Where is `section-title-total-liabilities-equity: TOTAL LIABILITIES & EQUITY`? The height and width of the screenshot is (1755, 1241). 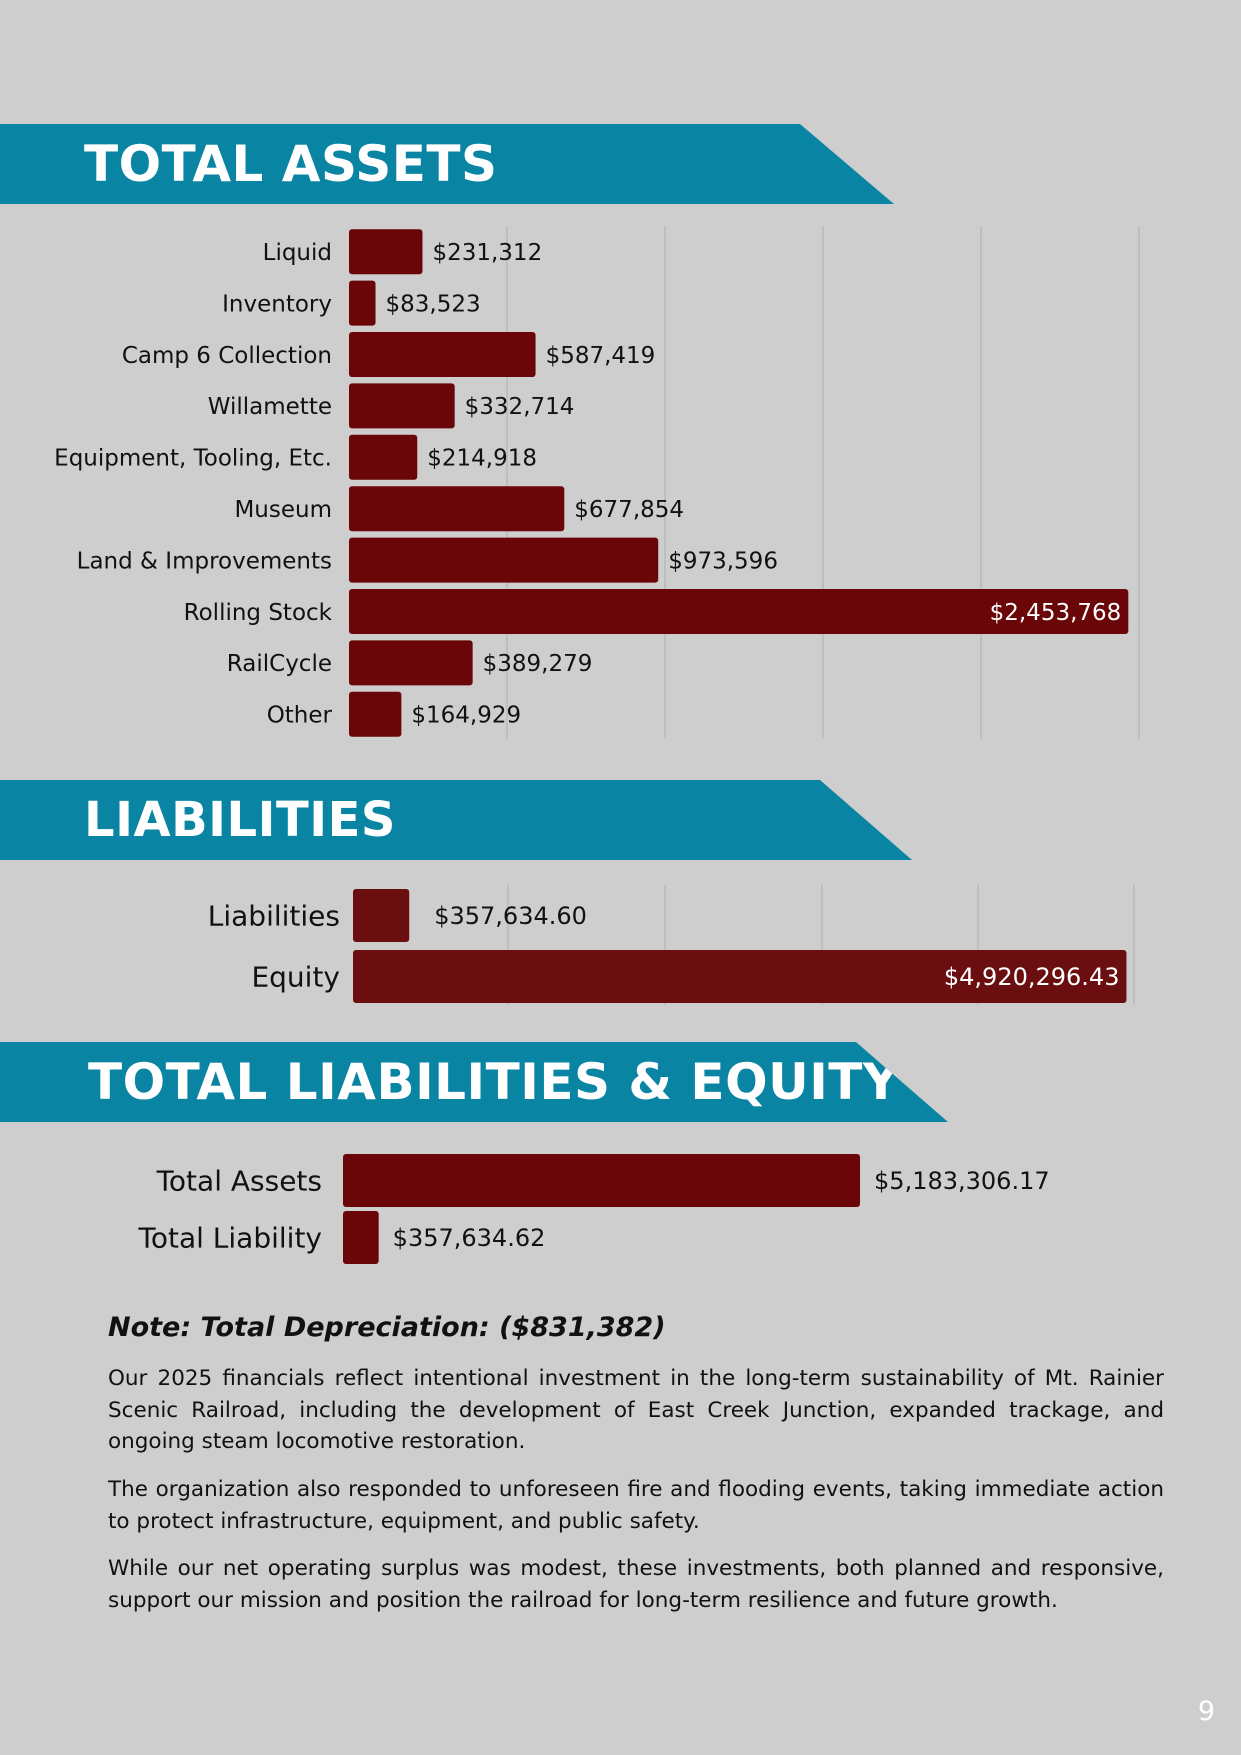 section-title-total-liabilities-equity: TOTAL LIABILITIES & EQUITY is located at coordinates (494, 1082).